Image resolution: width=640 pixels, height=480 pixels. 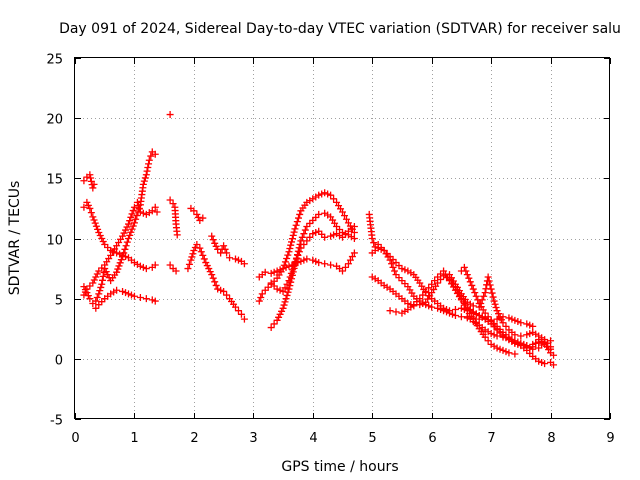 What do you see at coordinates (551, 438) in the screenshot?
I see `x-tick-label: 8` at bounding box center [551, 438].